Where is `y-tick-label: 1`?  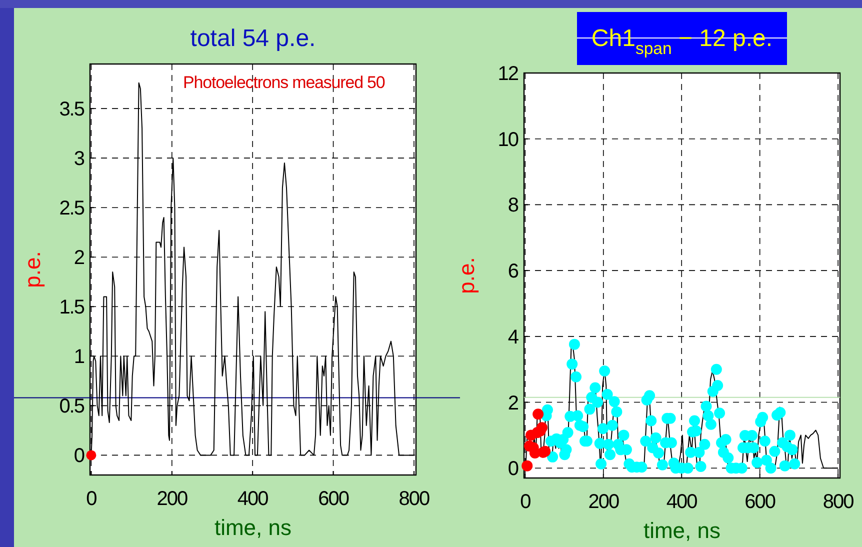
y-tick-label: 1 is located at coordinates (79, 357).